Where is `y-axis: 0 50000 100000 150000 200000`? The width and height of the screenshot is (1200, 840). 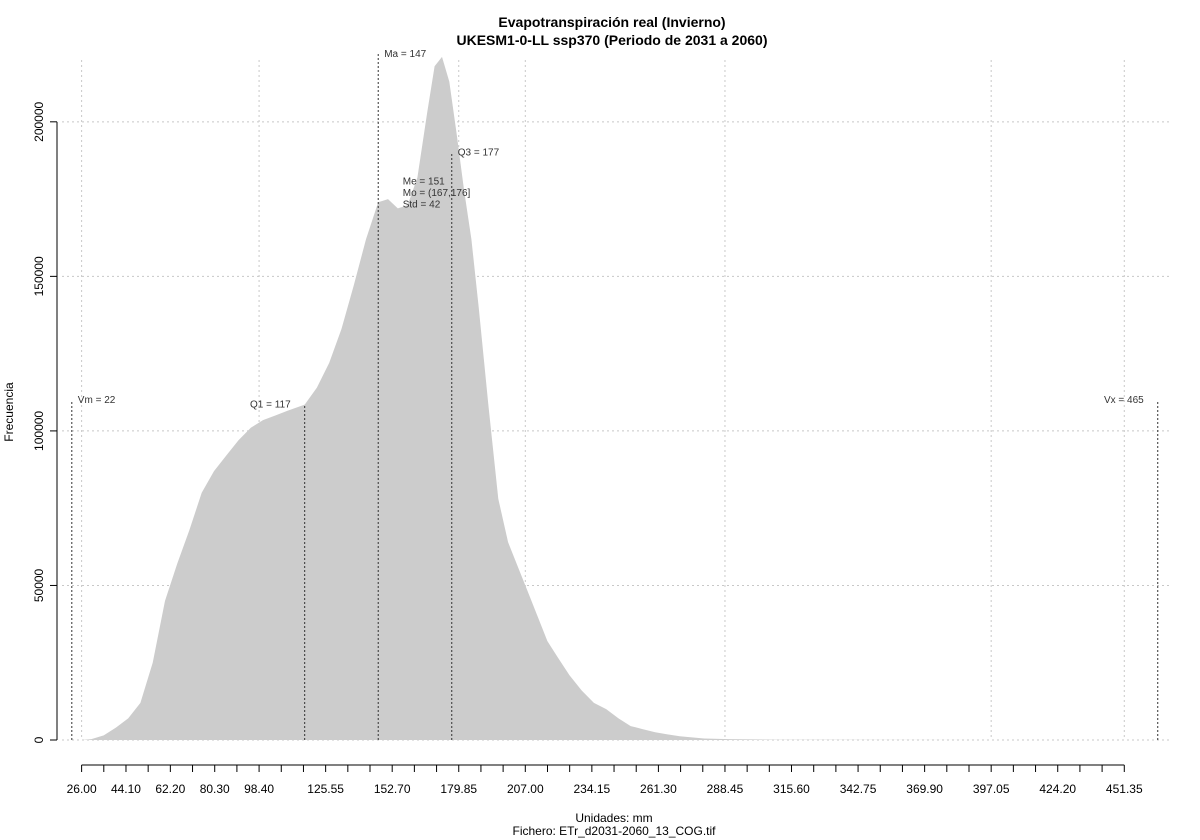 y-axis: 0 50000 100000 150000 200000 is located at coordinates (45, 422).